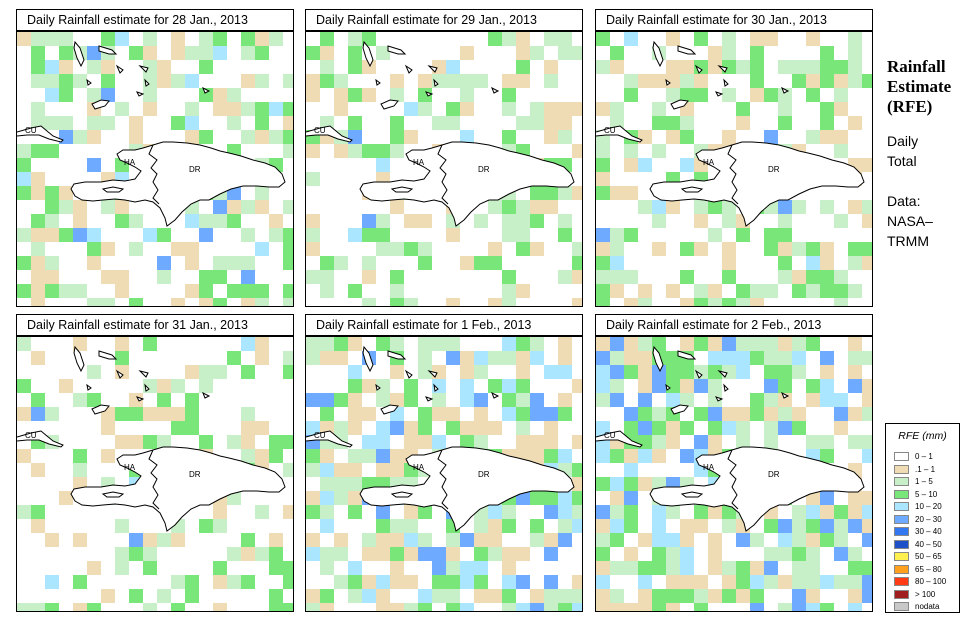 The width and height of the screenshot is (971, 635). What do you see at coordinates (402, 494) in the screenshot?
I see `gonave-island-coastline` at bounding box center [402, 494].